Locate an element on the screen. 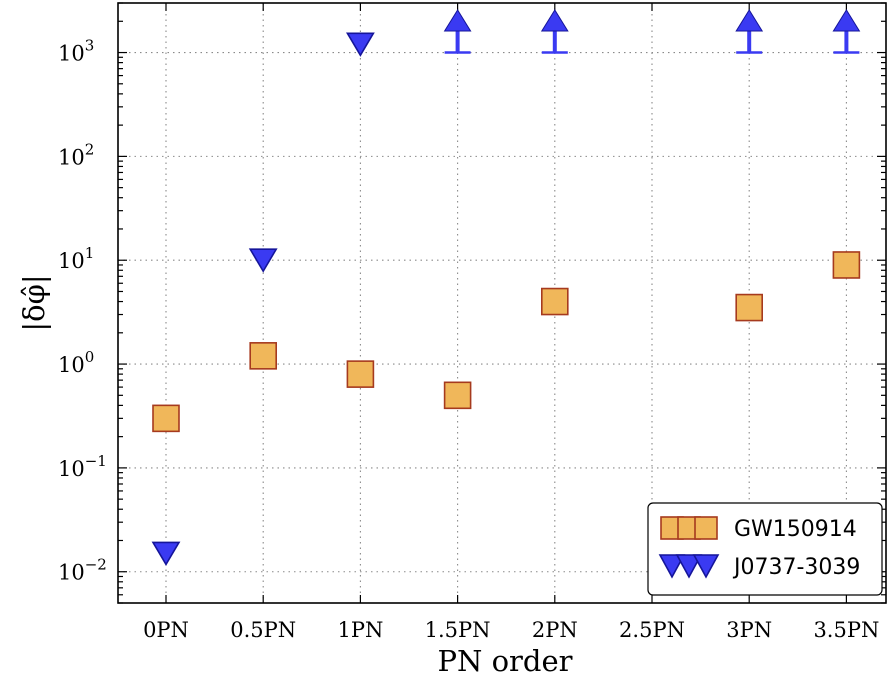 The height and width of the screenshot is (679, 888). x-tick-label: 0.5PN is located at coordinates (263, 630).